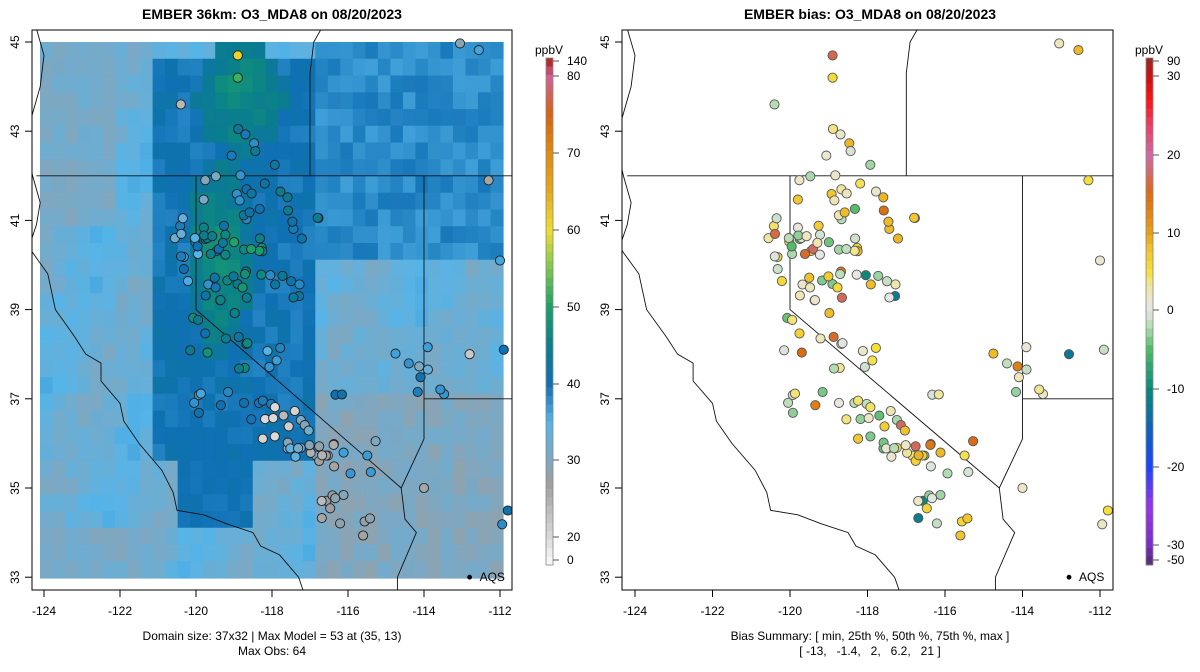  I want to click on aqs-marker, so click(469, 577).